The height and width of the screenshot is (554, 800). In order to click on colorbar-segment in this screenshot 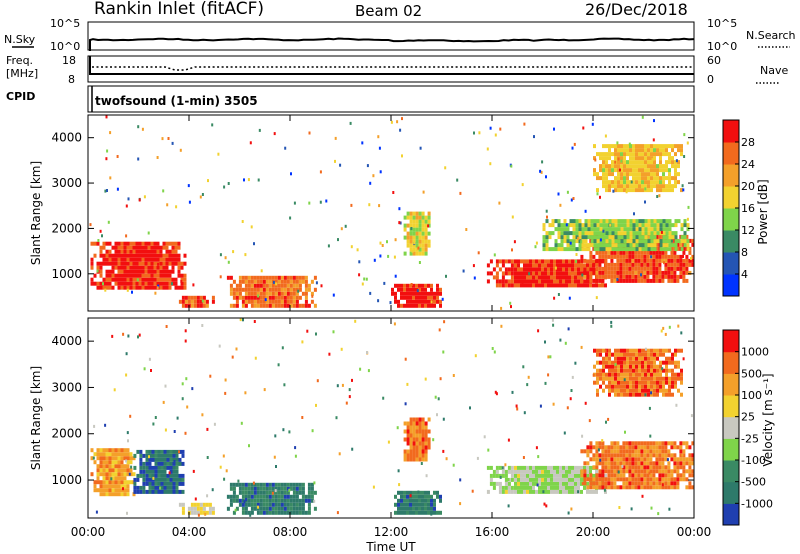, I will do `click(731, 384)`.